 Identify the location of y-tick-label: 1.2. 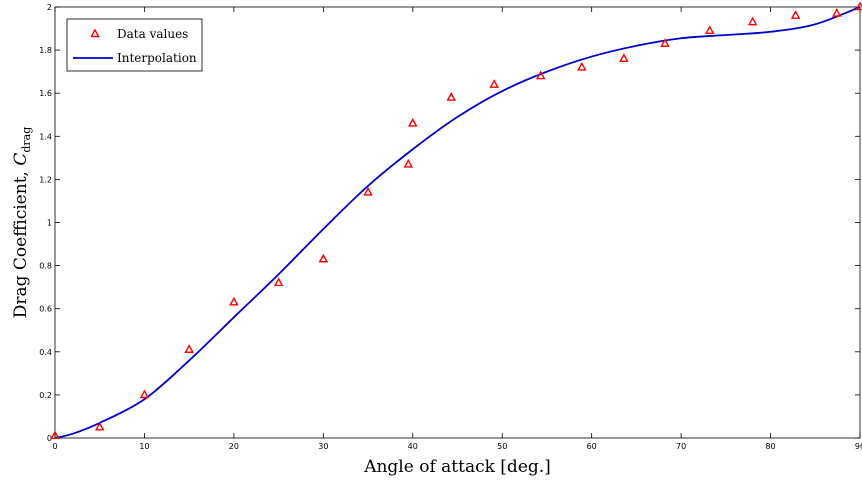
(45, 179).